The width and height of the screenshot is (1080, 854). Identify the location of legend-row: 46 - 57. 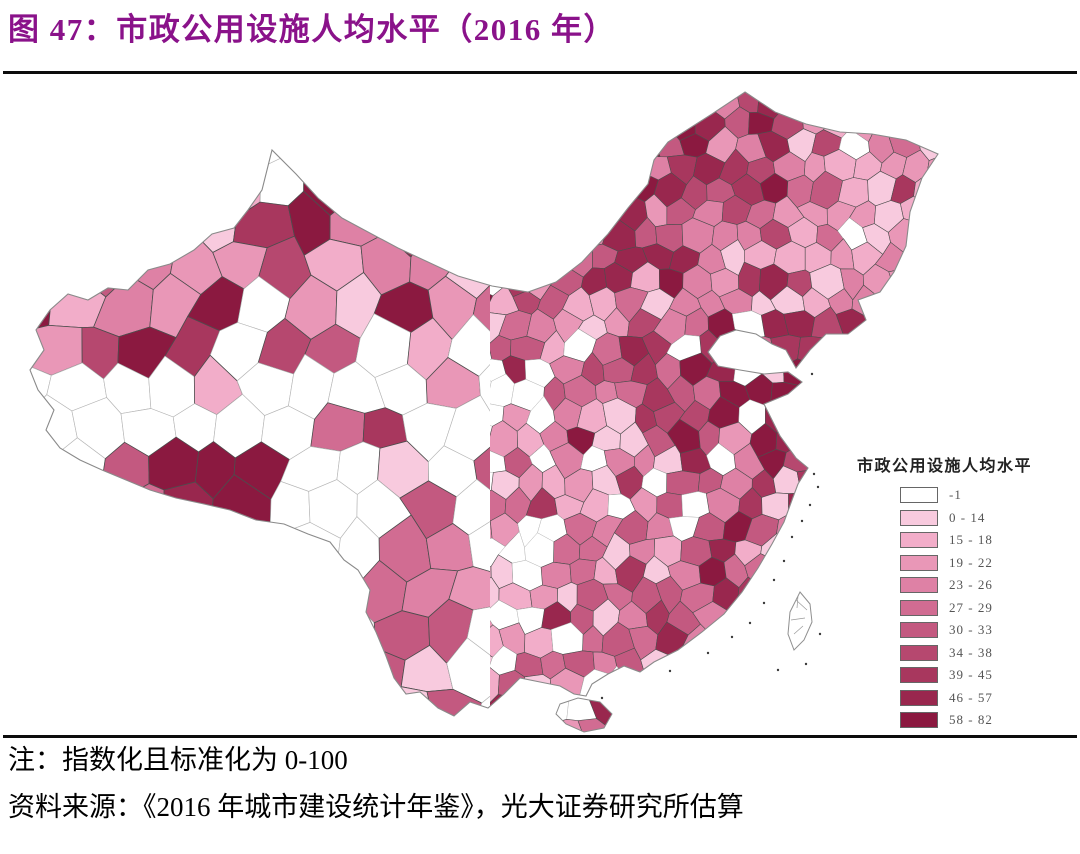
(985, 697).